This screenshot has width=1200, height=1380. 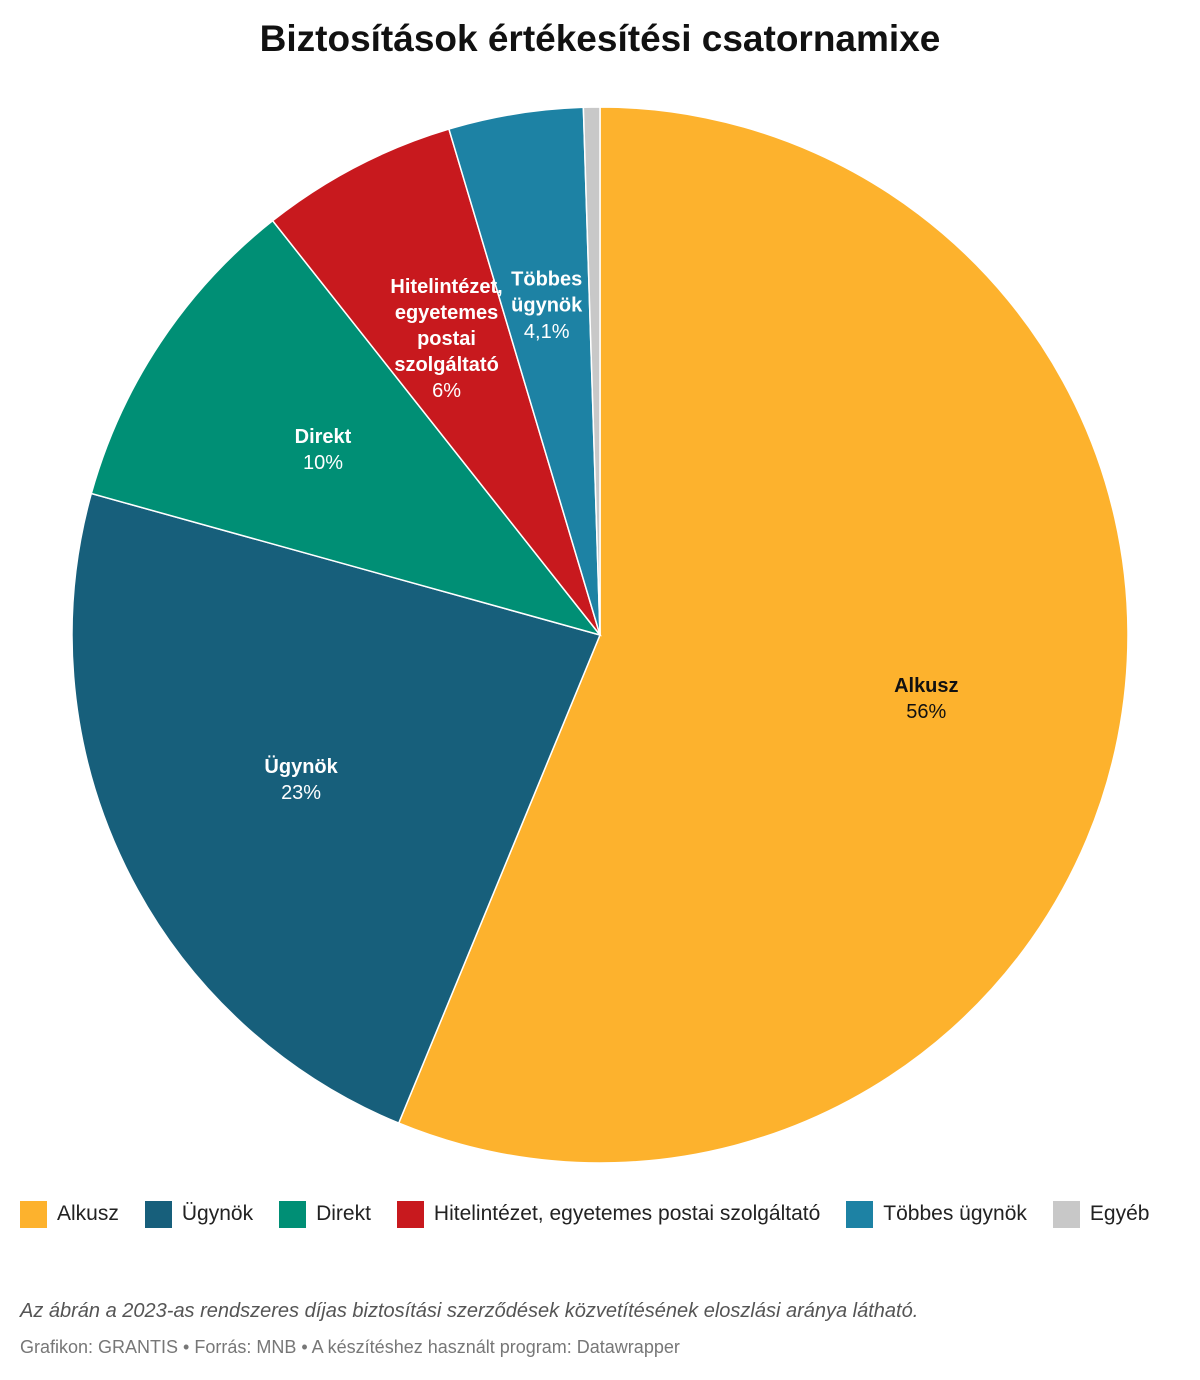 What do you see at coordinates (343, 1213) in the screenshot?
I see `legend-label: Direkt` at bounding box center [343, 1213].